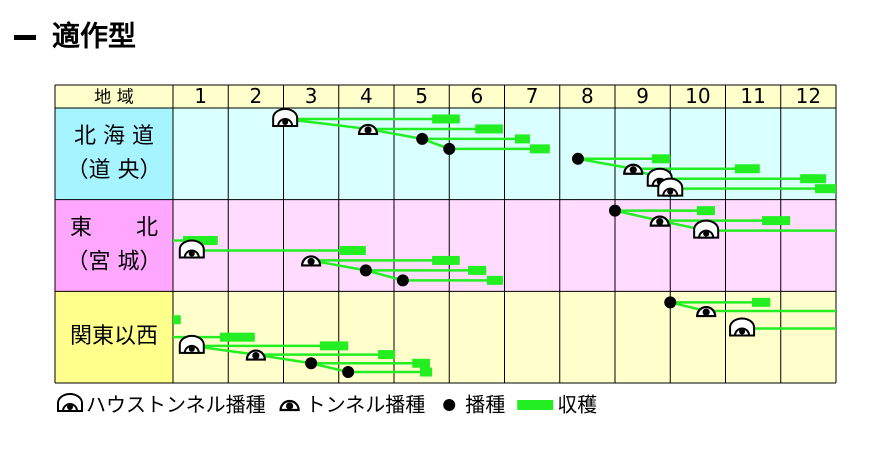  What do you see at coordinates (25, 37) in the screenshot?
I see `title-dash` at bounding box center [25, 37].